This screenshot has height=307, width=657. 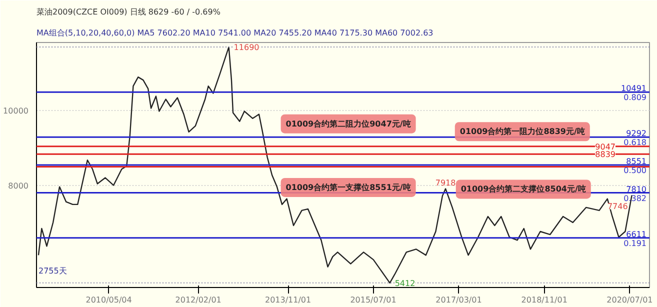 What do you see at coordinates (605, 147) in the screenshot?
I see `ref-line-label: 9047` at bounding box center [605, 147].